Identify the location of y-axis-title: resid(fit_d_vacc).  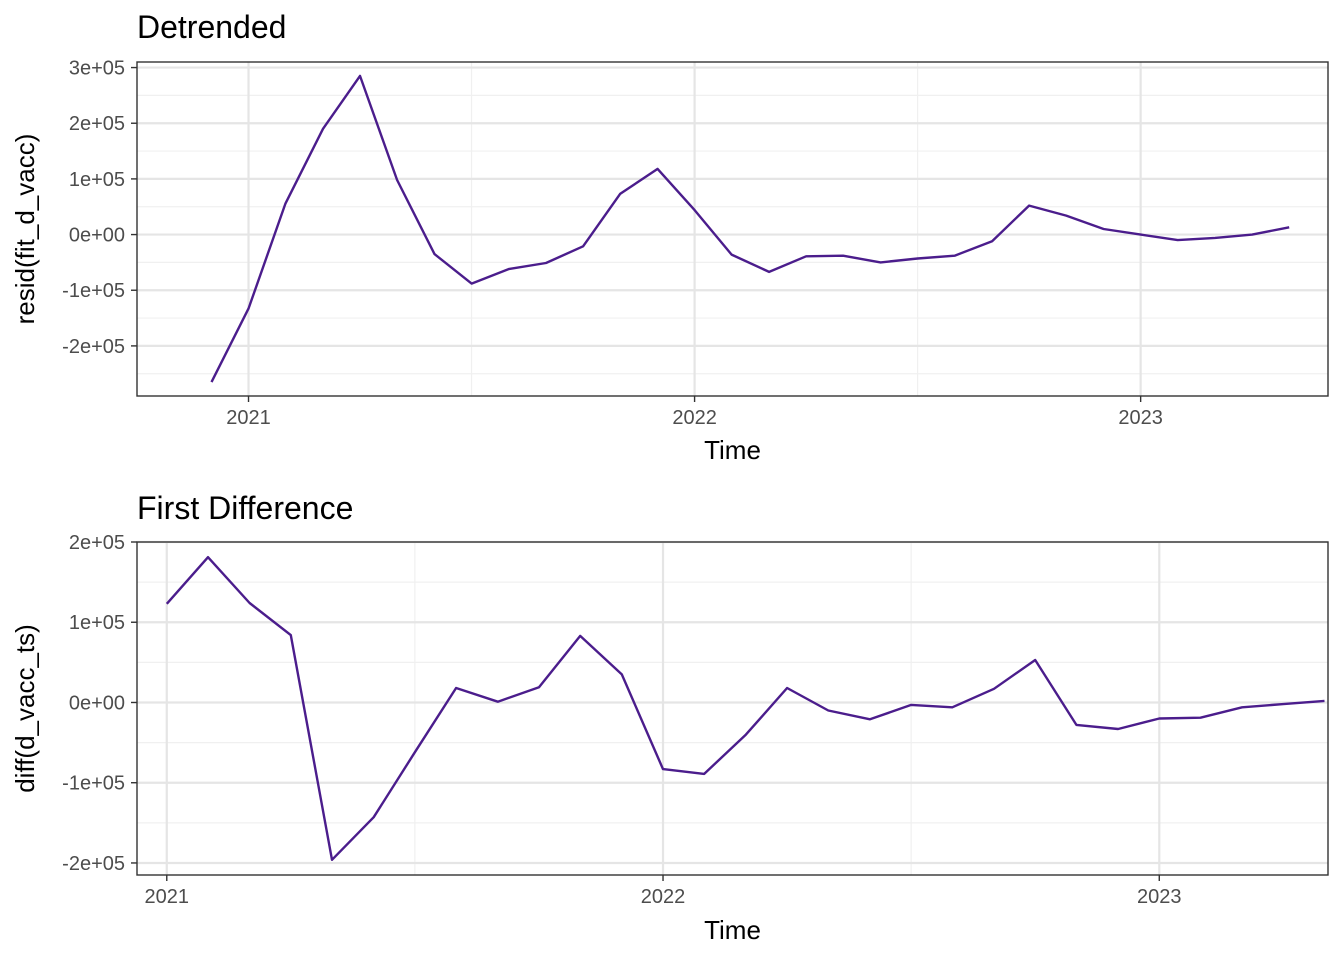
(25, 229).